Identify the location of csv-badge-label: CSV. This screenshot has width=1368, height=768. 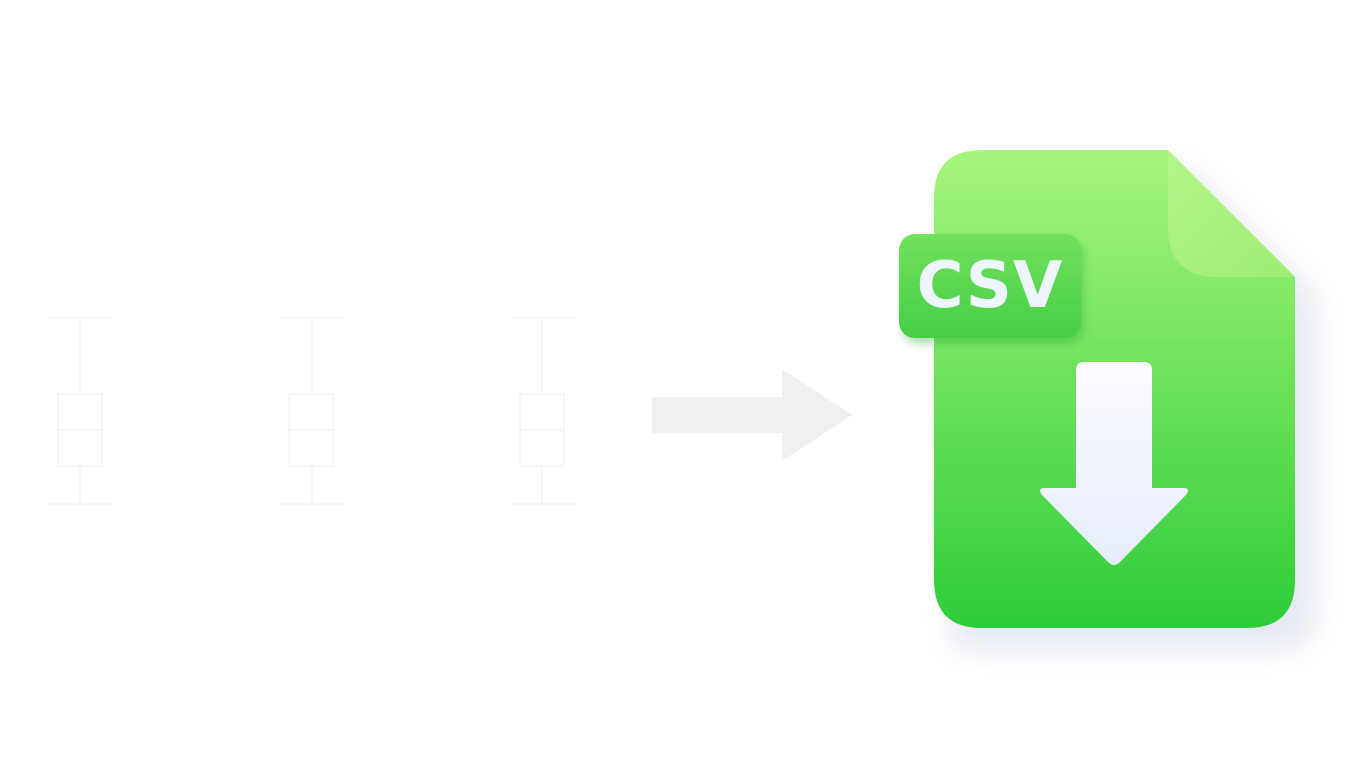
(990, 286).